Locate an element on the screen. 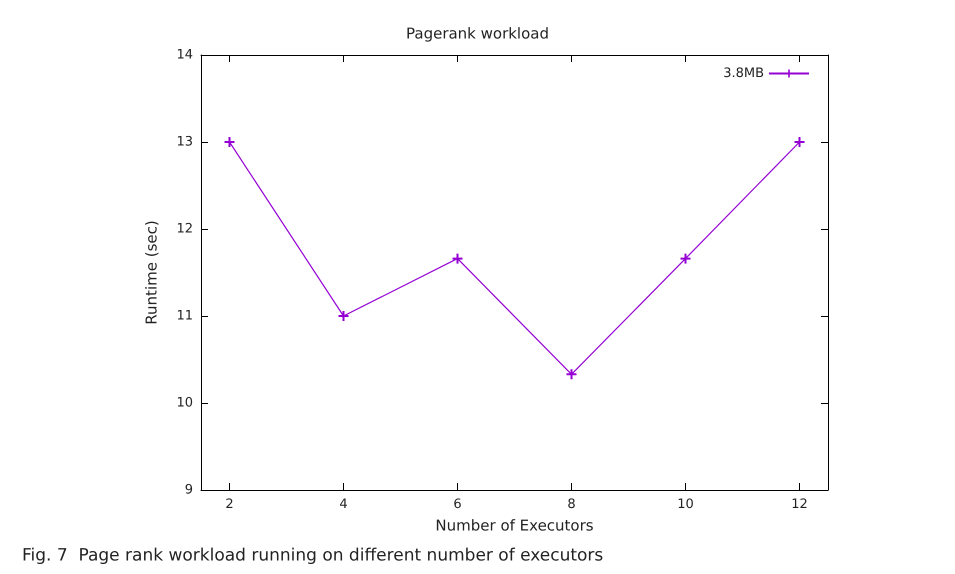 The height and width of the screenshot is (574, 955). chart-title: Pagerank workload is located at coordinates (477, 33).